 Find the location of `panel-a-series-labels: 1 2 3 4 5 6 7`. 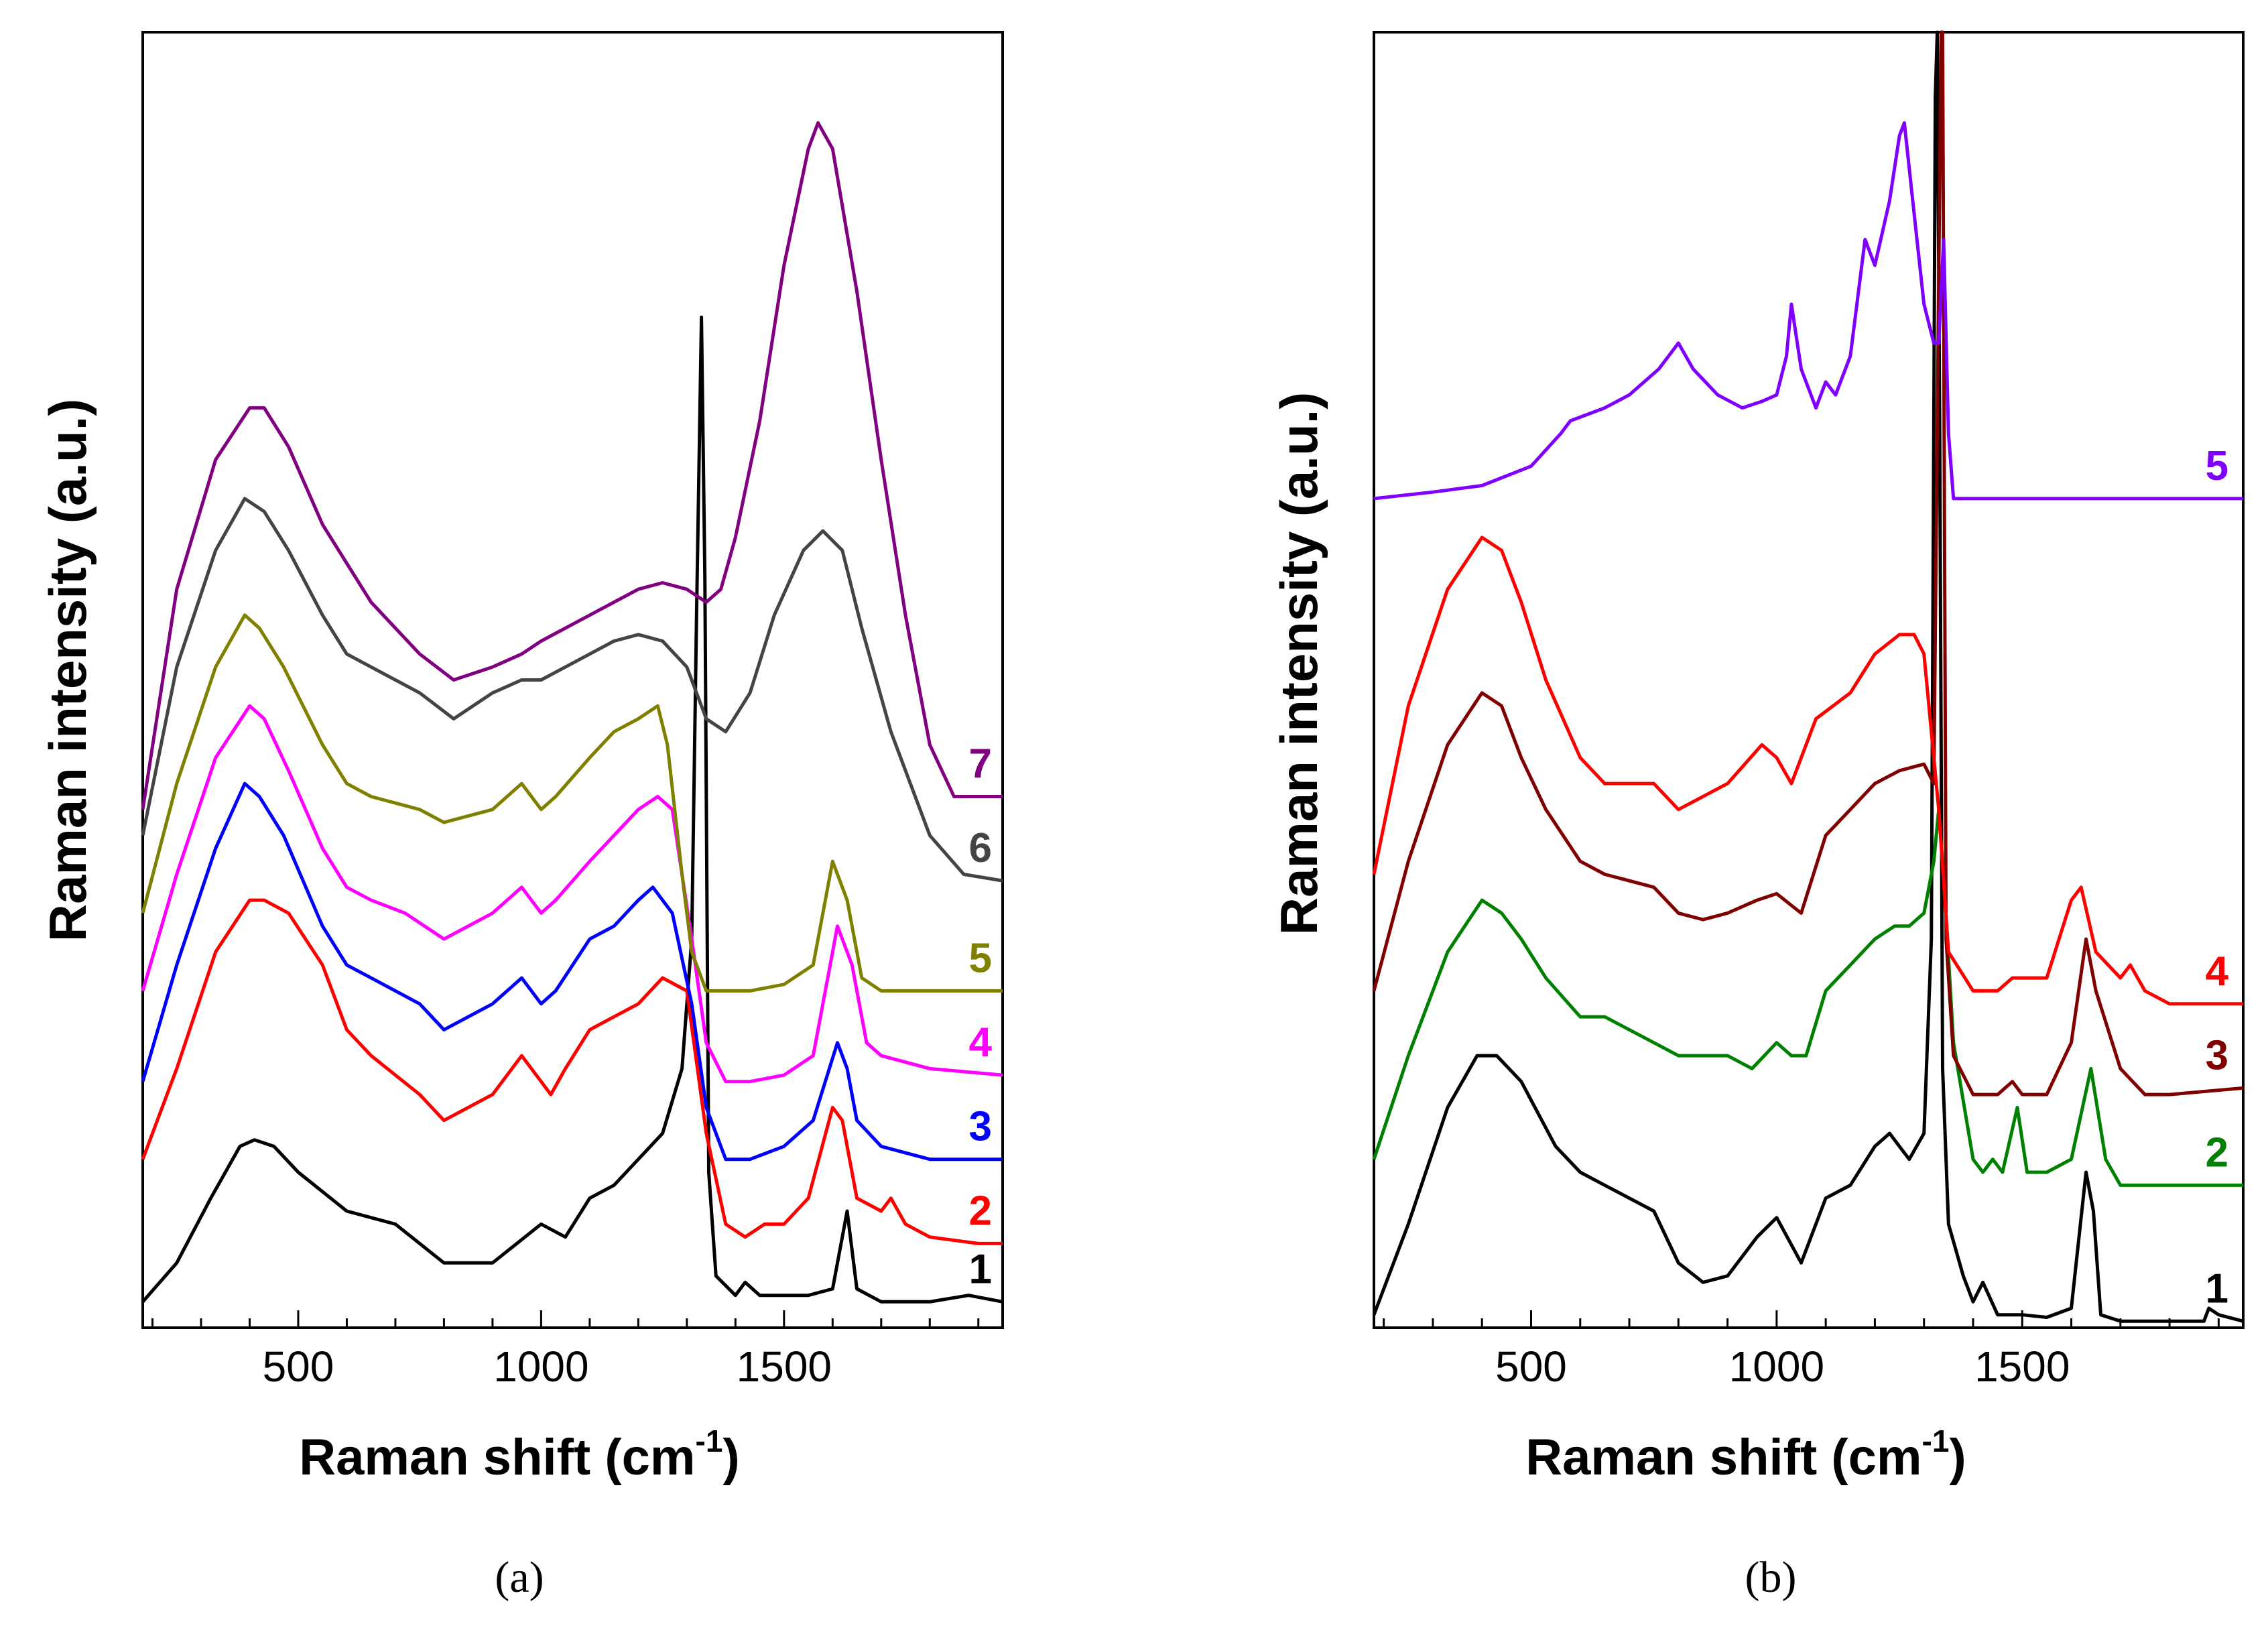

panel-a-series-labels: 1 2 3 4 5 6 7 is located at coordinates (981, 1016).